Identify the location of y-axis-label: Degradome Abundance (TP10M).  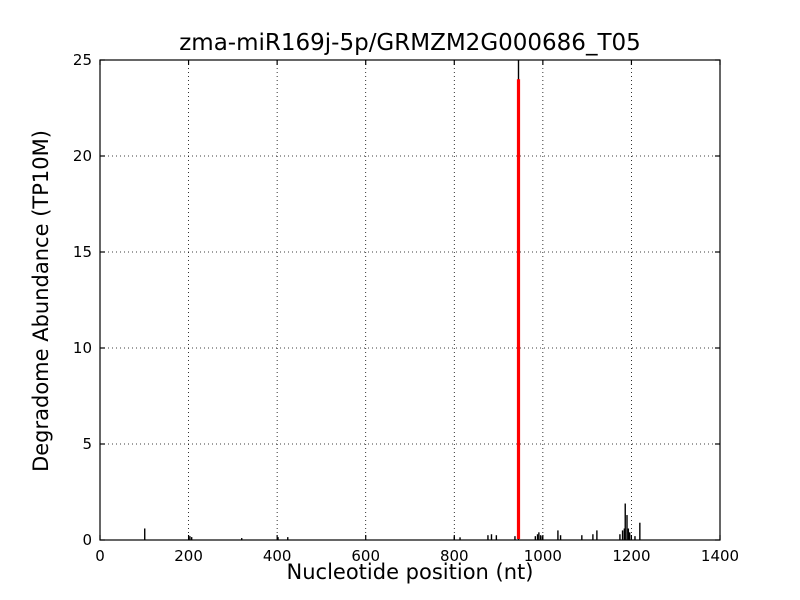
(41, 301).